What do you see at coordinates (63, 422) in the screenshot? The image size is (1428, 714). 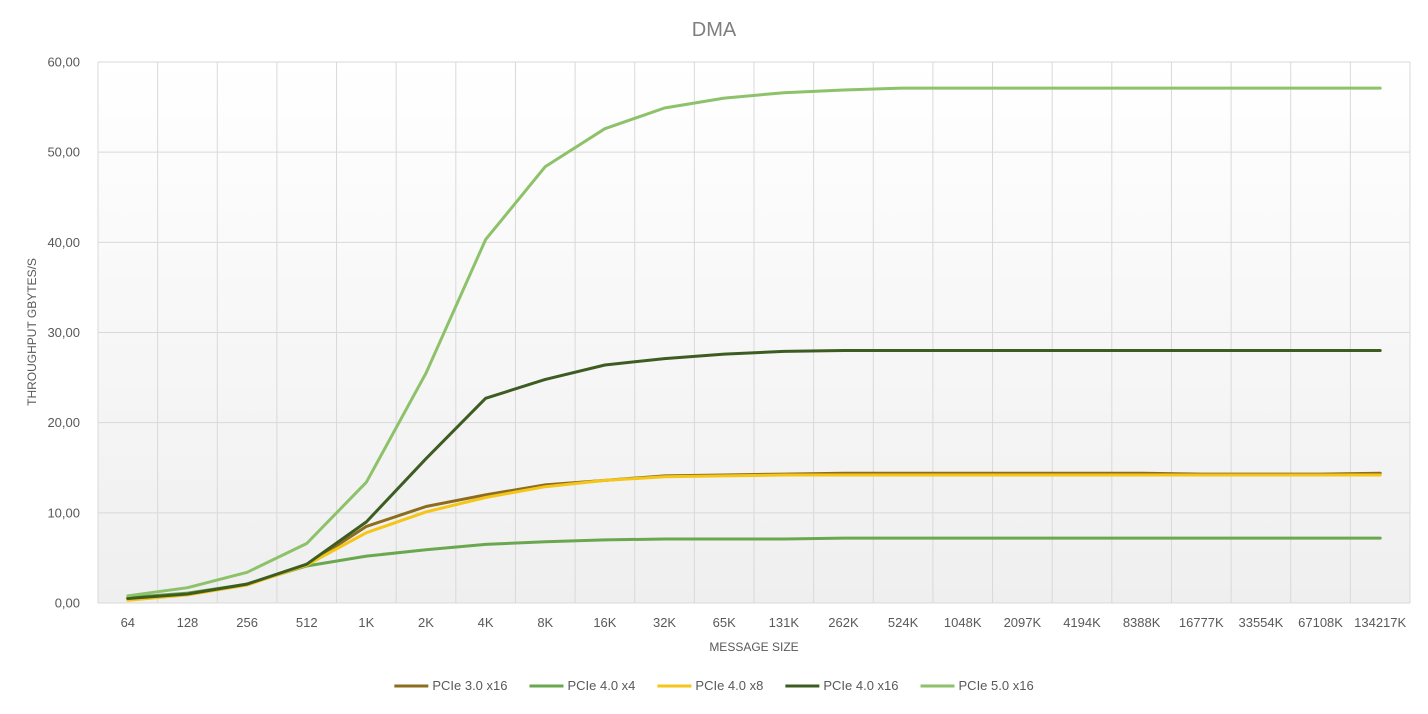 I see `y-tick-label: 20,00` at bounding box center [63, 422].